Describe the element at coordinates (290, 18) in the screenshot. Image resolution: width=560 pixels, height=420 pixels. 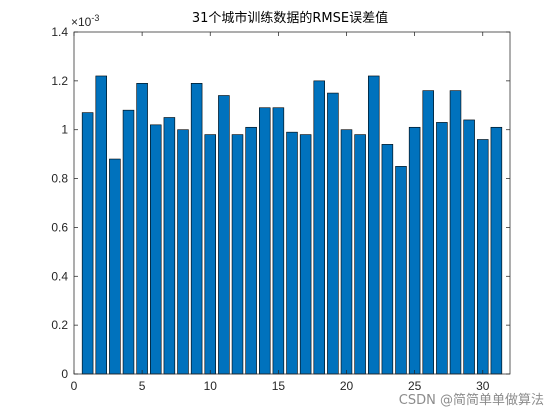
I see `chart-title: 31个城市训练数据的RMSE误差值` at that location.